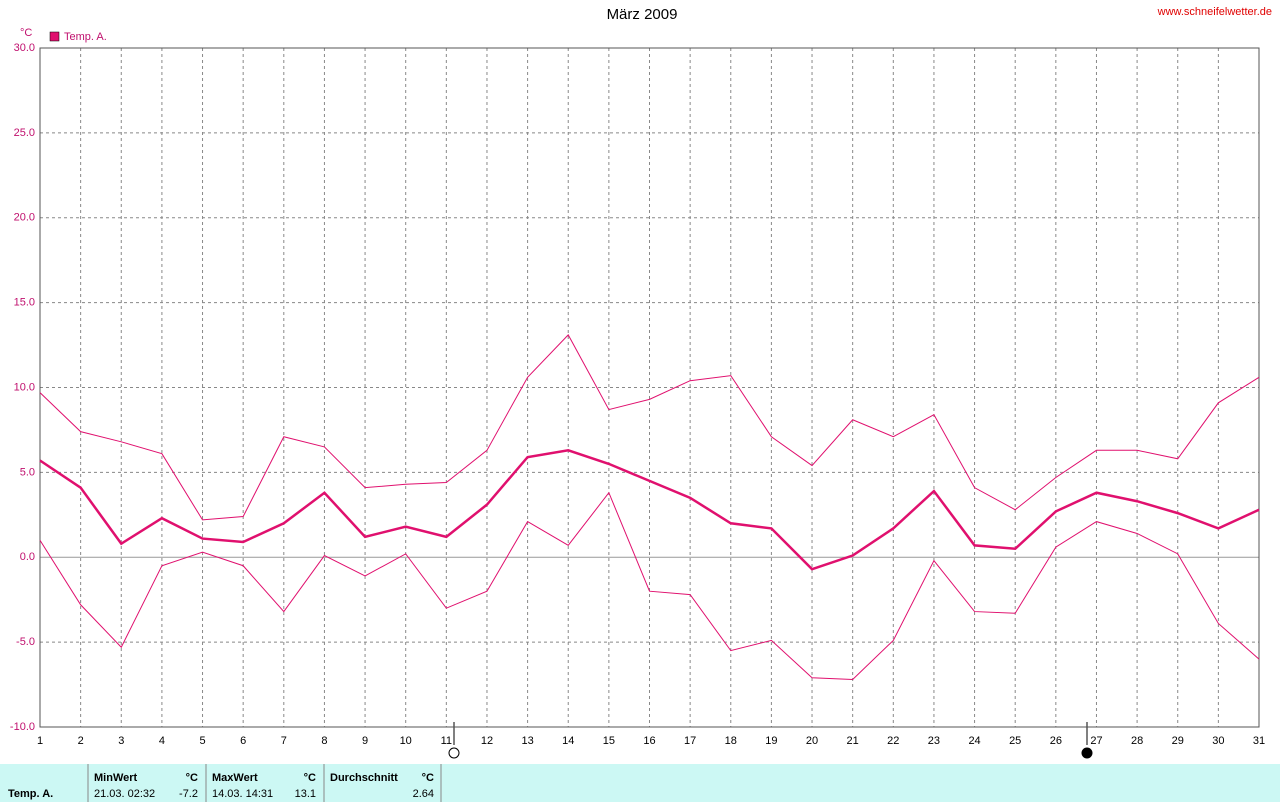 This screenshot has width=1280, height=802. I want to click on x-tick-label: 29, so click(1178, 741).